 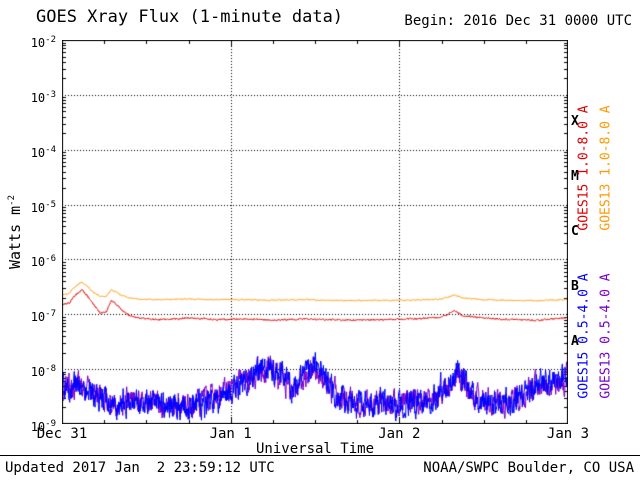 What do you see at coordinates (528, 468) in the screenshot?
I see `source-credit: NOAA/SWPC Boulder, CO USA` at bounding box center [528, 468].